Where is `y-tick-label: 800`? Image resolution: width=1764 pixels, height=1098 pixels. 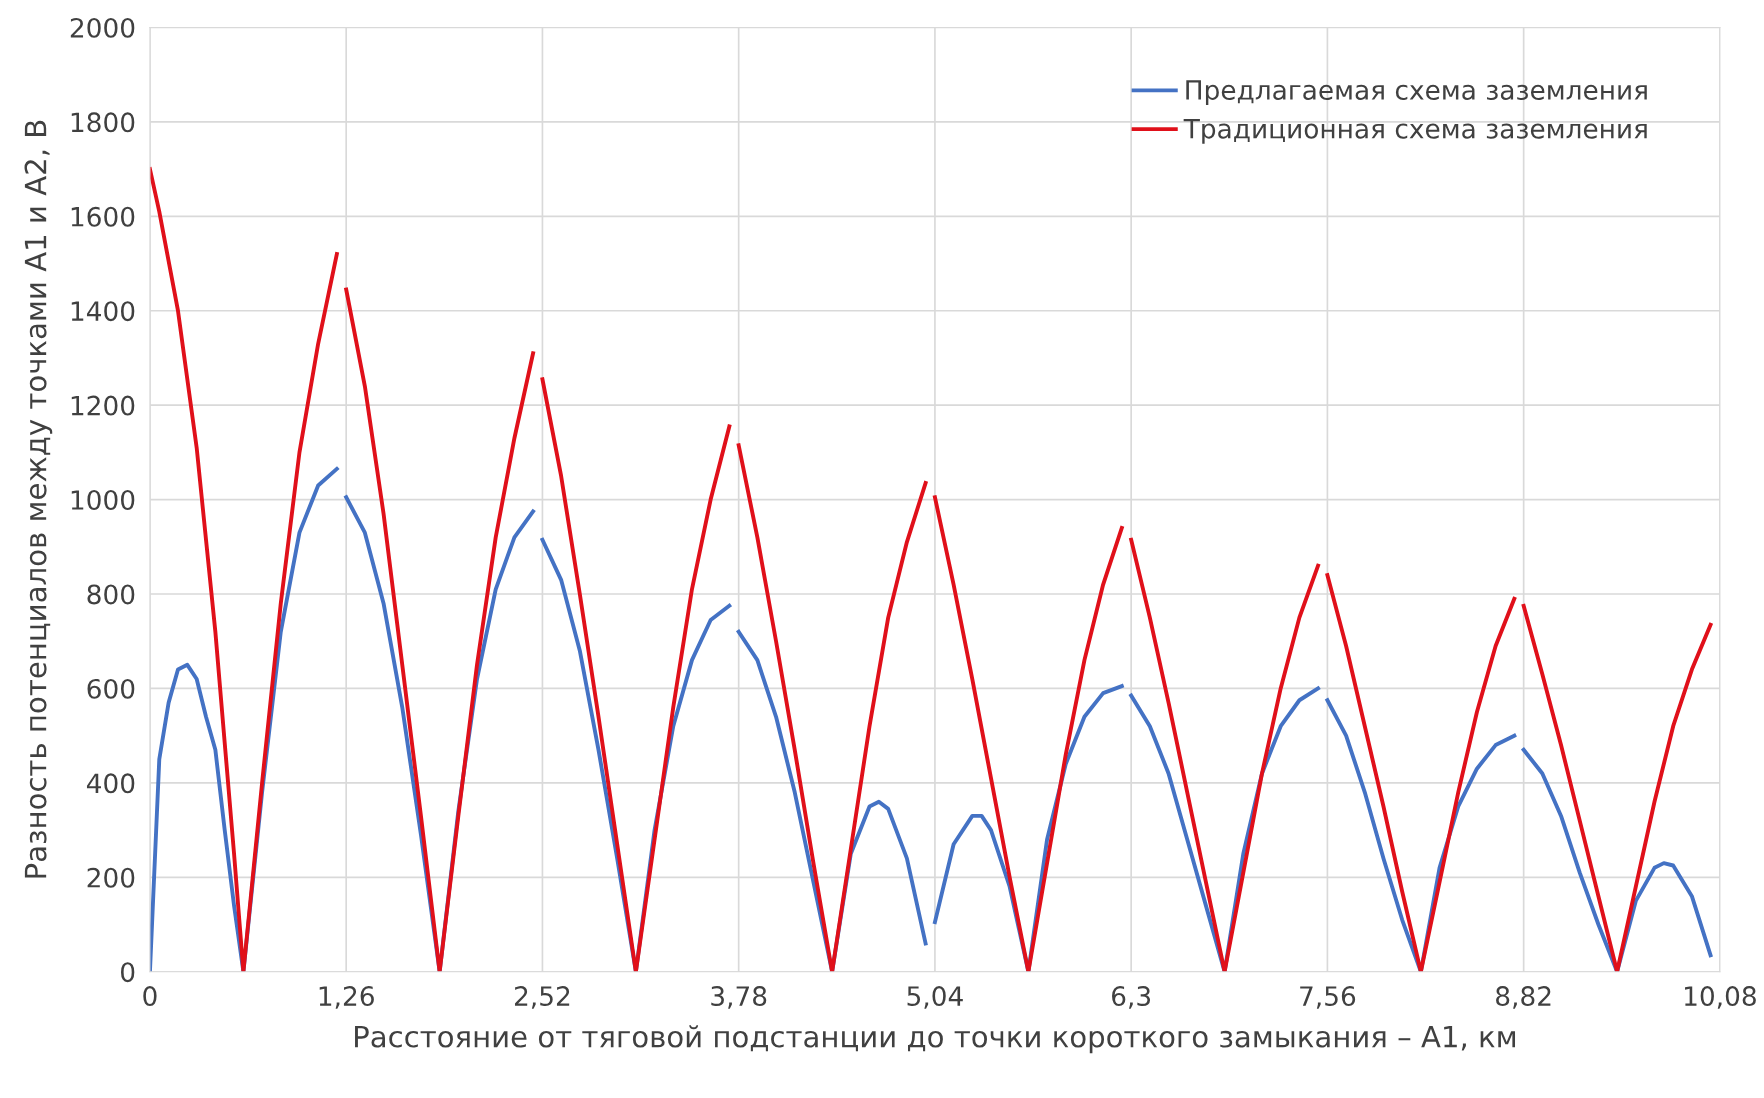 y-tick-label: 800 is located at coordinates (111, 594).